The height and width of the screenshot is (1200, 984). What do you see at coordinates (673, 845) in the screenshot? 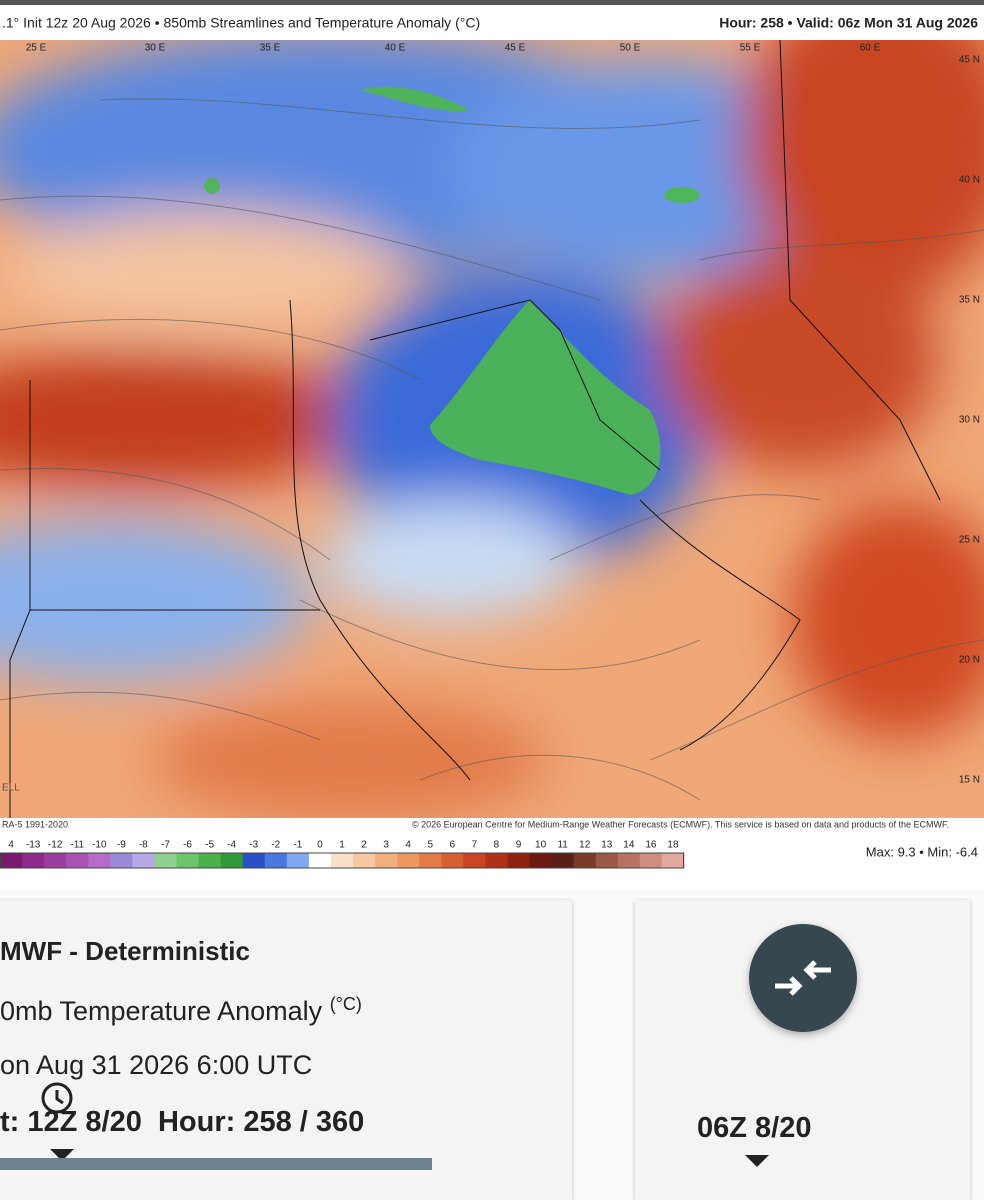
I see `colorbar-label: 18` at bounding box center [673, 845].